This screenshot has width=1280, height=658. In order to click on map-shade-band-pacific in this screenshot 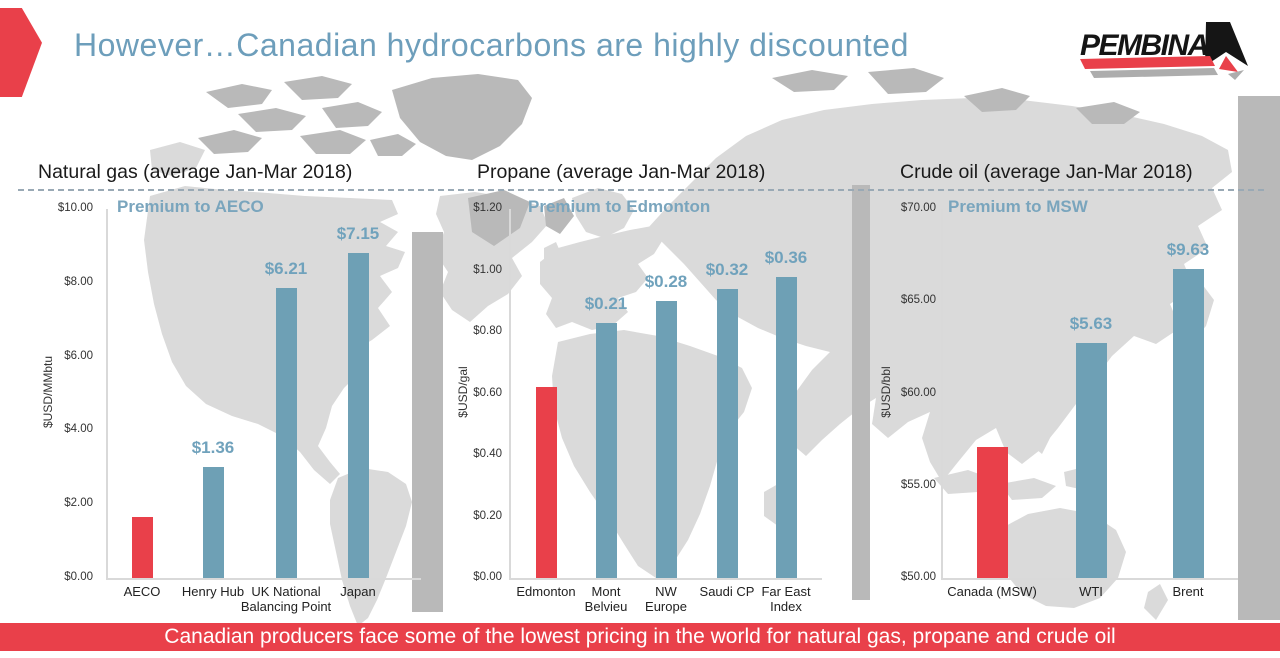, I will do `click(1259, 358)`.